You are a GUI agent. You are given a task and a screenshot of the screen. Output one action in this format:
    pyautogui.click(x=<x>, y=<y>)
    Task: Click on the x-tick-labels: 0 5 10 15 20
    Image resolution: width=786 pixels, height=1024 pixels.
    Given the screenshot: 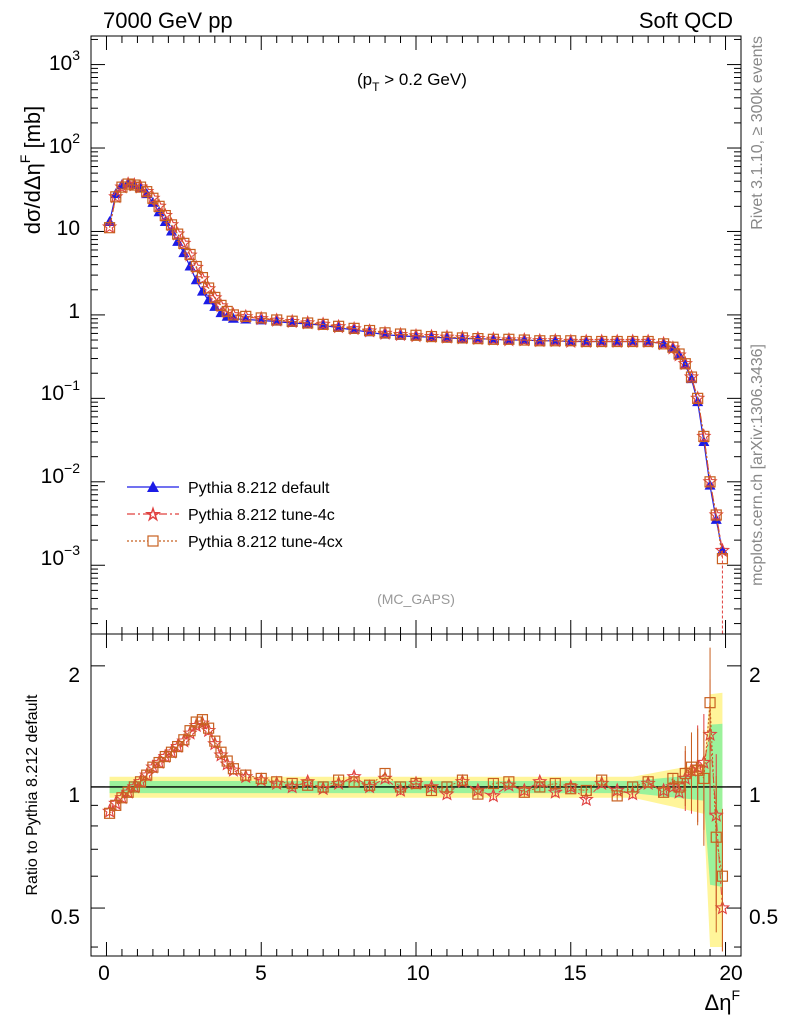 What is the action you would take?
    pyautogui.click(x=420, y=973)
    